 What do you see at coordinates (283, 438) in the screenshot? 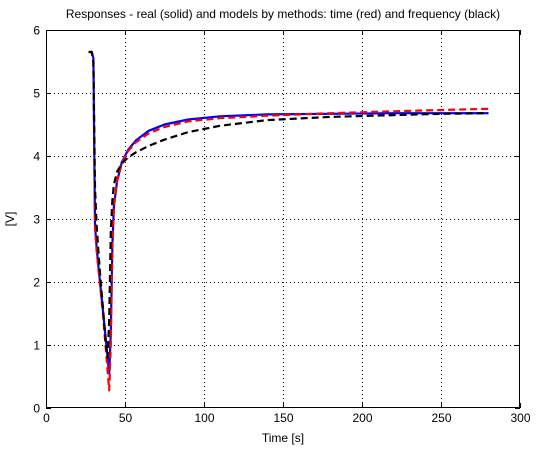
I see `x-axis-label: Time [s]` at bounding box center [283, 438].